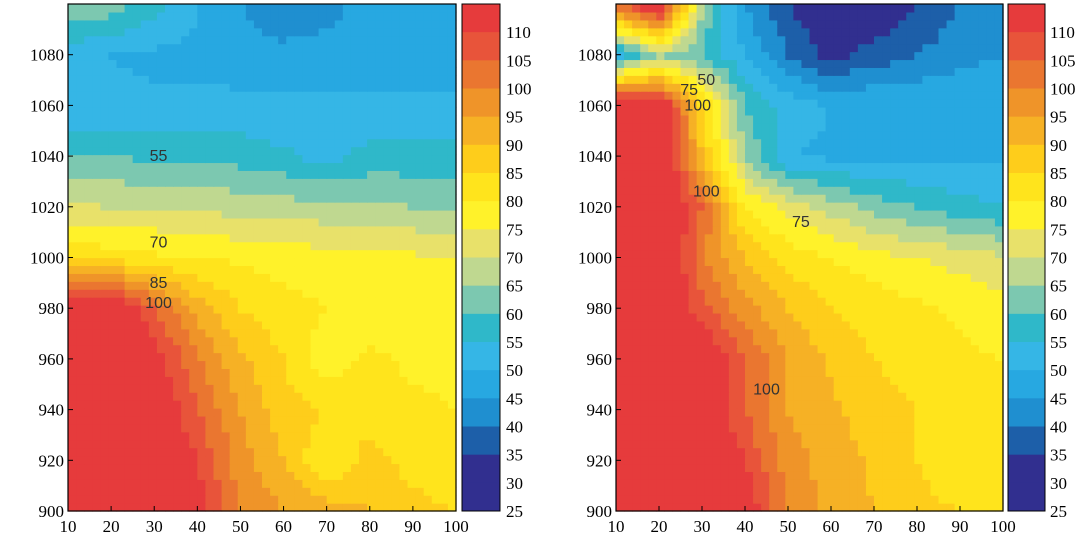  Describe the element at coordinates (240, 526) in the screenshot. I see `x-tick-label: 50` at that location.